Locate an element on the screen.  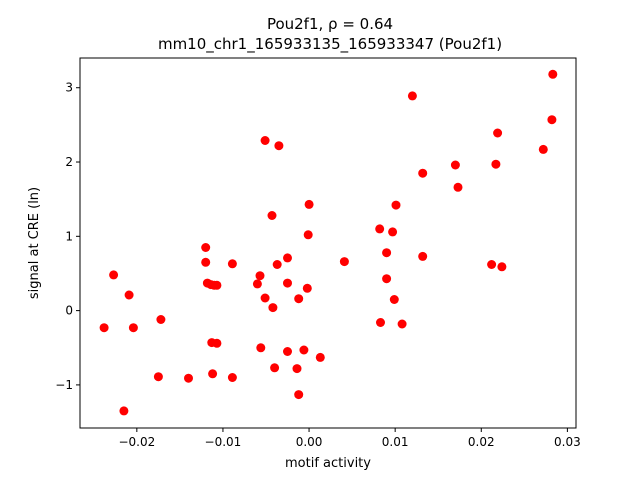
x-tick-label: −0.02 is located at coordinates (136, 442).